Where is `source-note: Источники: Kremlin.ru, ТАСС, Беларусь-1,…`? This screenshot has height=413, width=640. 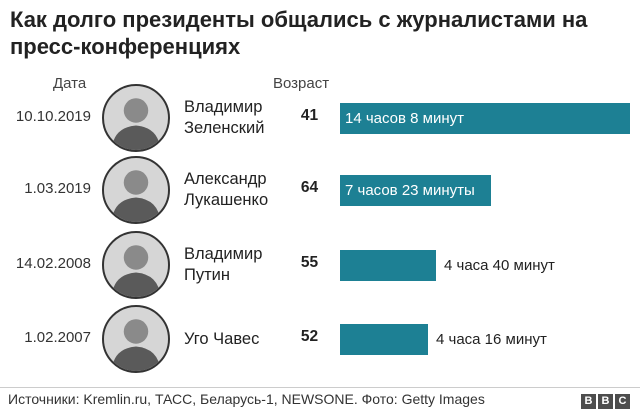 source-note: Источники: Kremlin.ru, ТАСС, Беларусь-1,… is located at coordinates (246, 399).